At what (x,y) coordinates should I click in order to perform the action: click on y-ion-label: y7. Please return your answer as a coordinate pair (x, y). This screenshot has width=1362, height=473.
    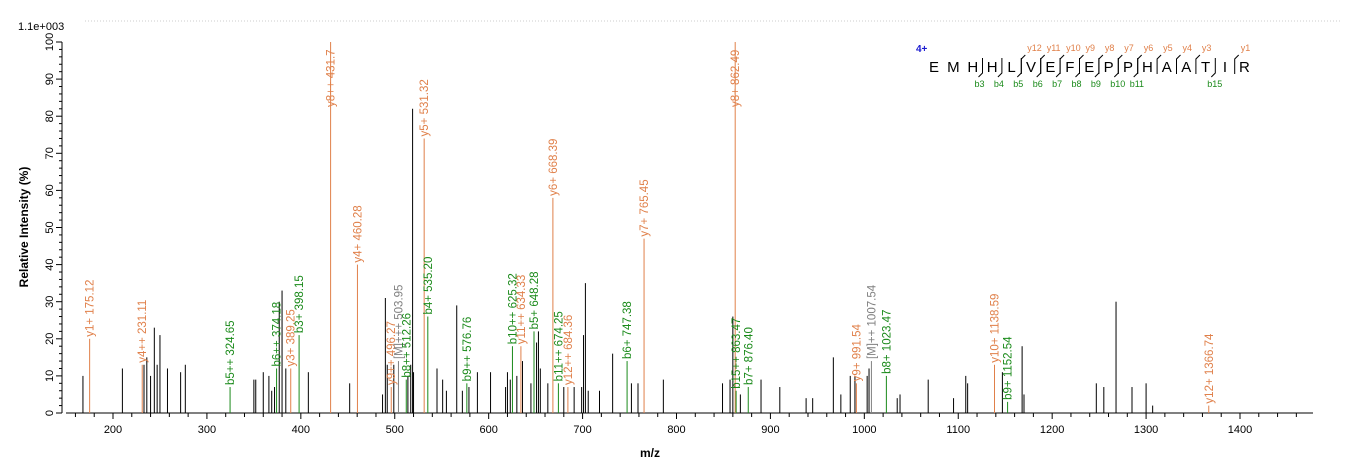
    Looking at the image, I should click on (1129, 48).